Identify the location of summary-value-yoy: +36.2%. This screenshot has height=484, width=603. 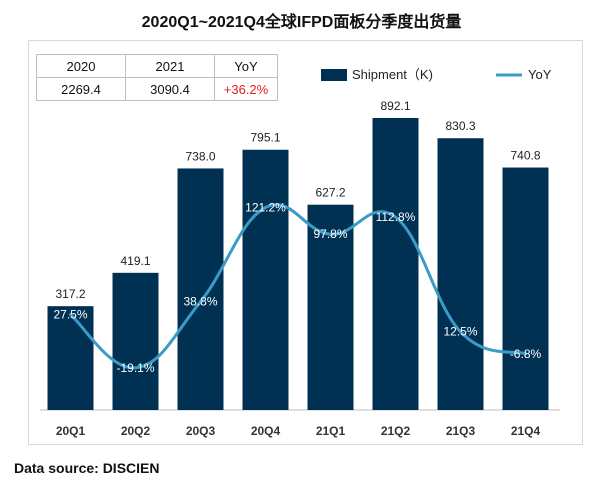
(246, 89).